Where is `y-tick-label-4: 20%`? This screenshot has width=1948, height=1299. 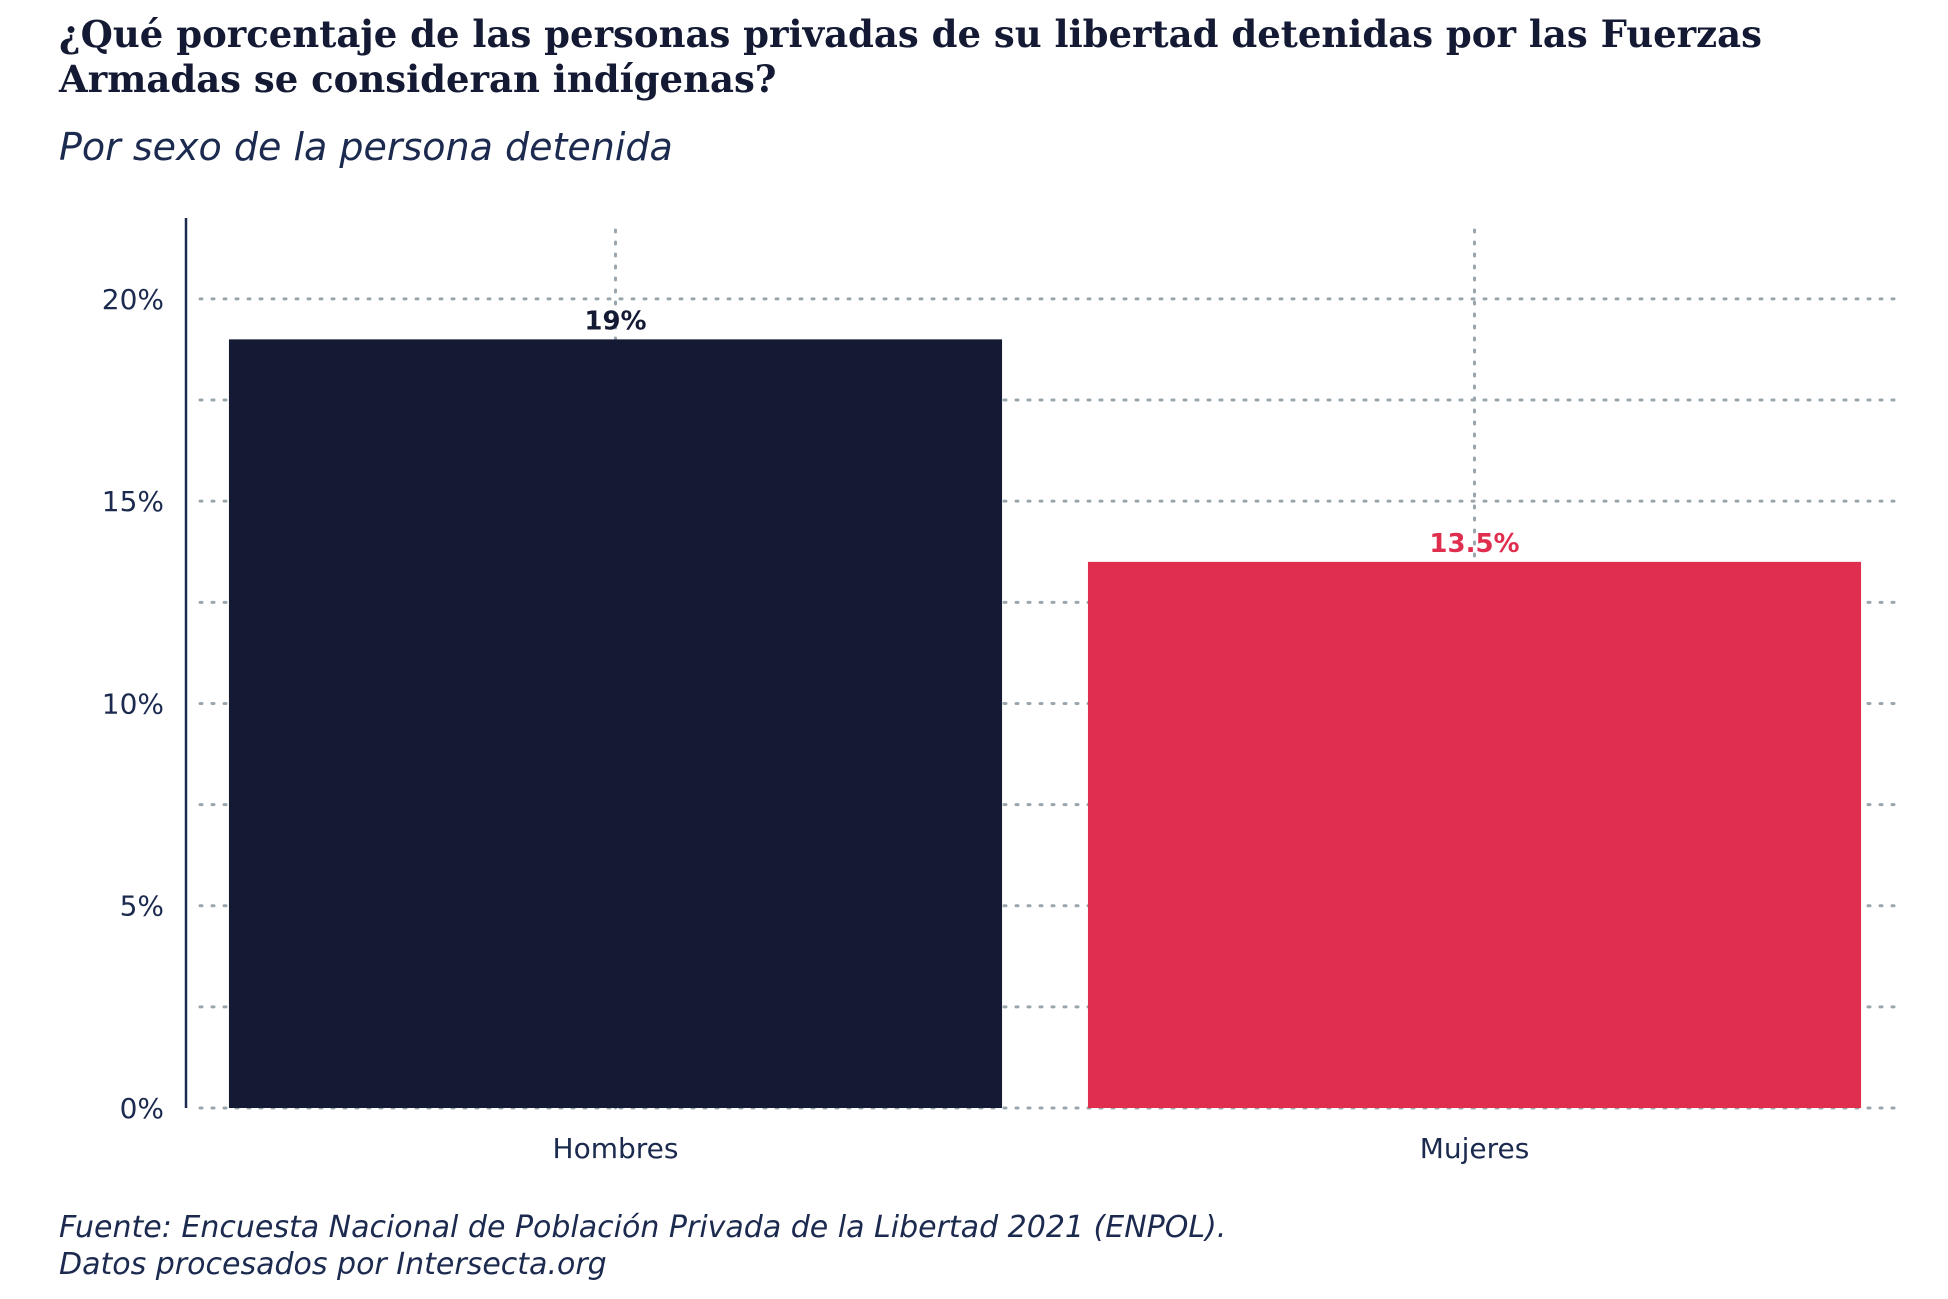
y-tick-label-4: 20% is located at coordinates (133, 299).